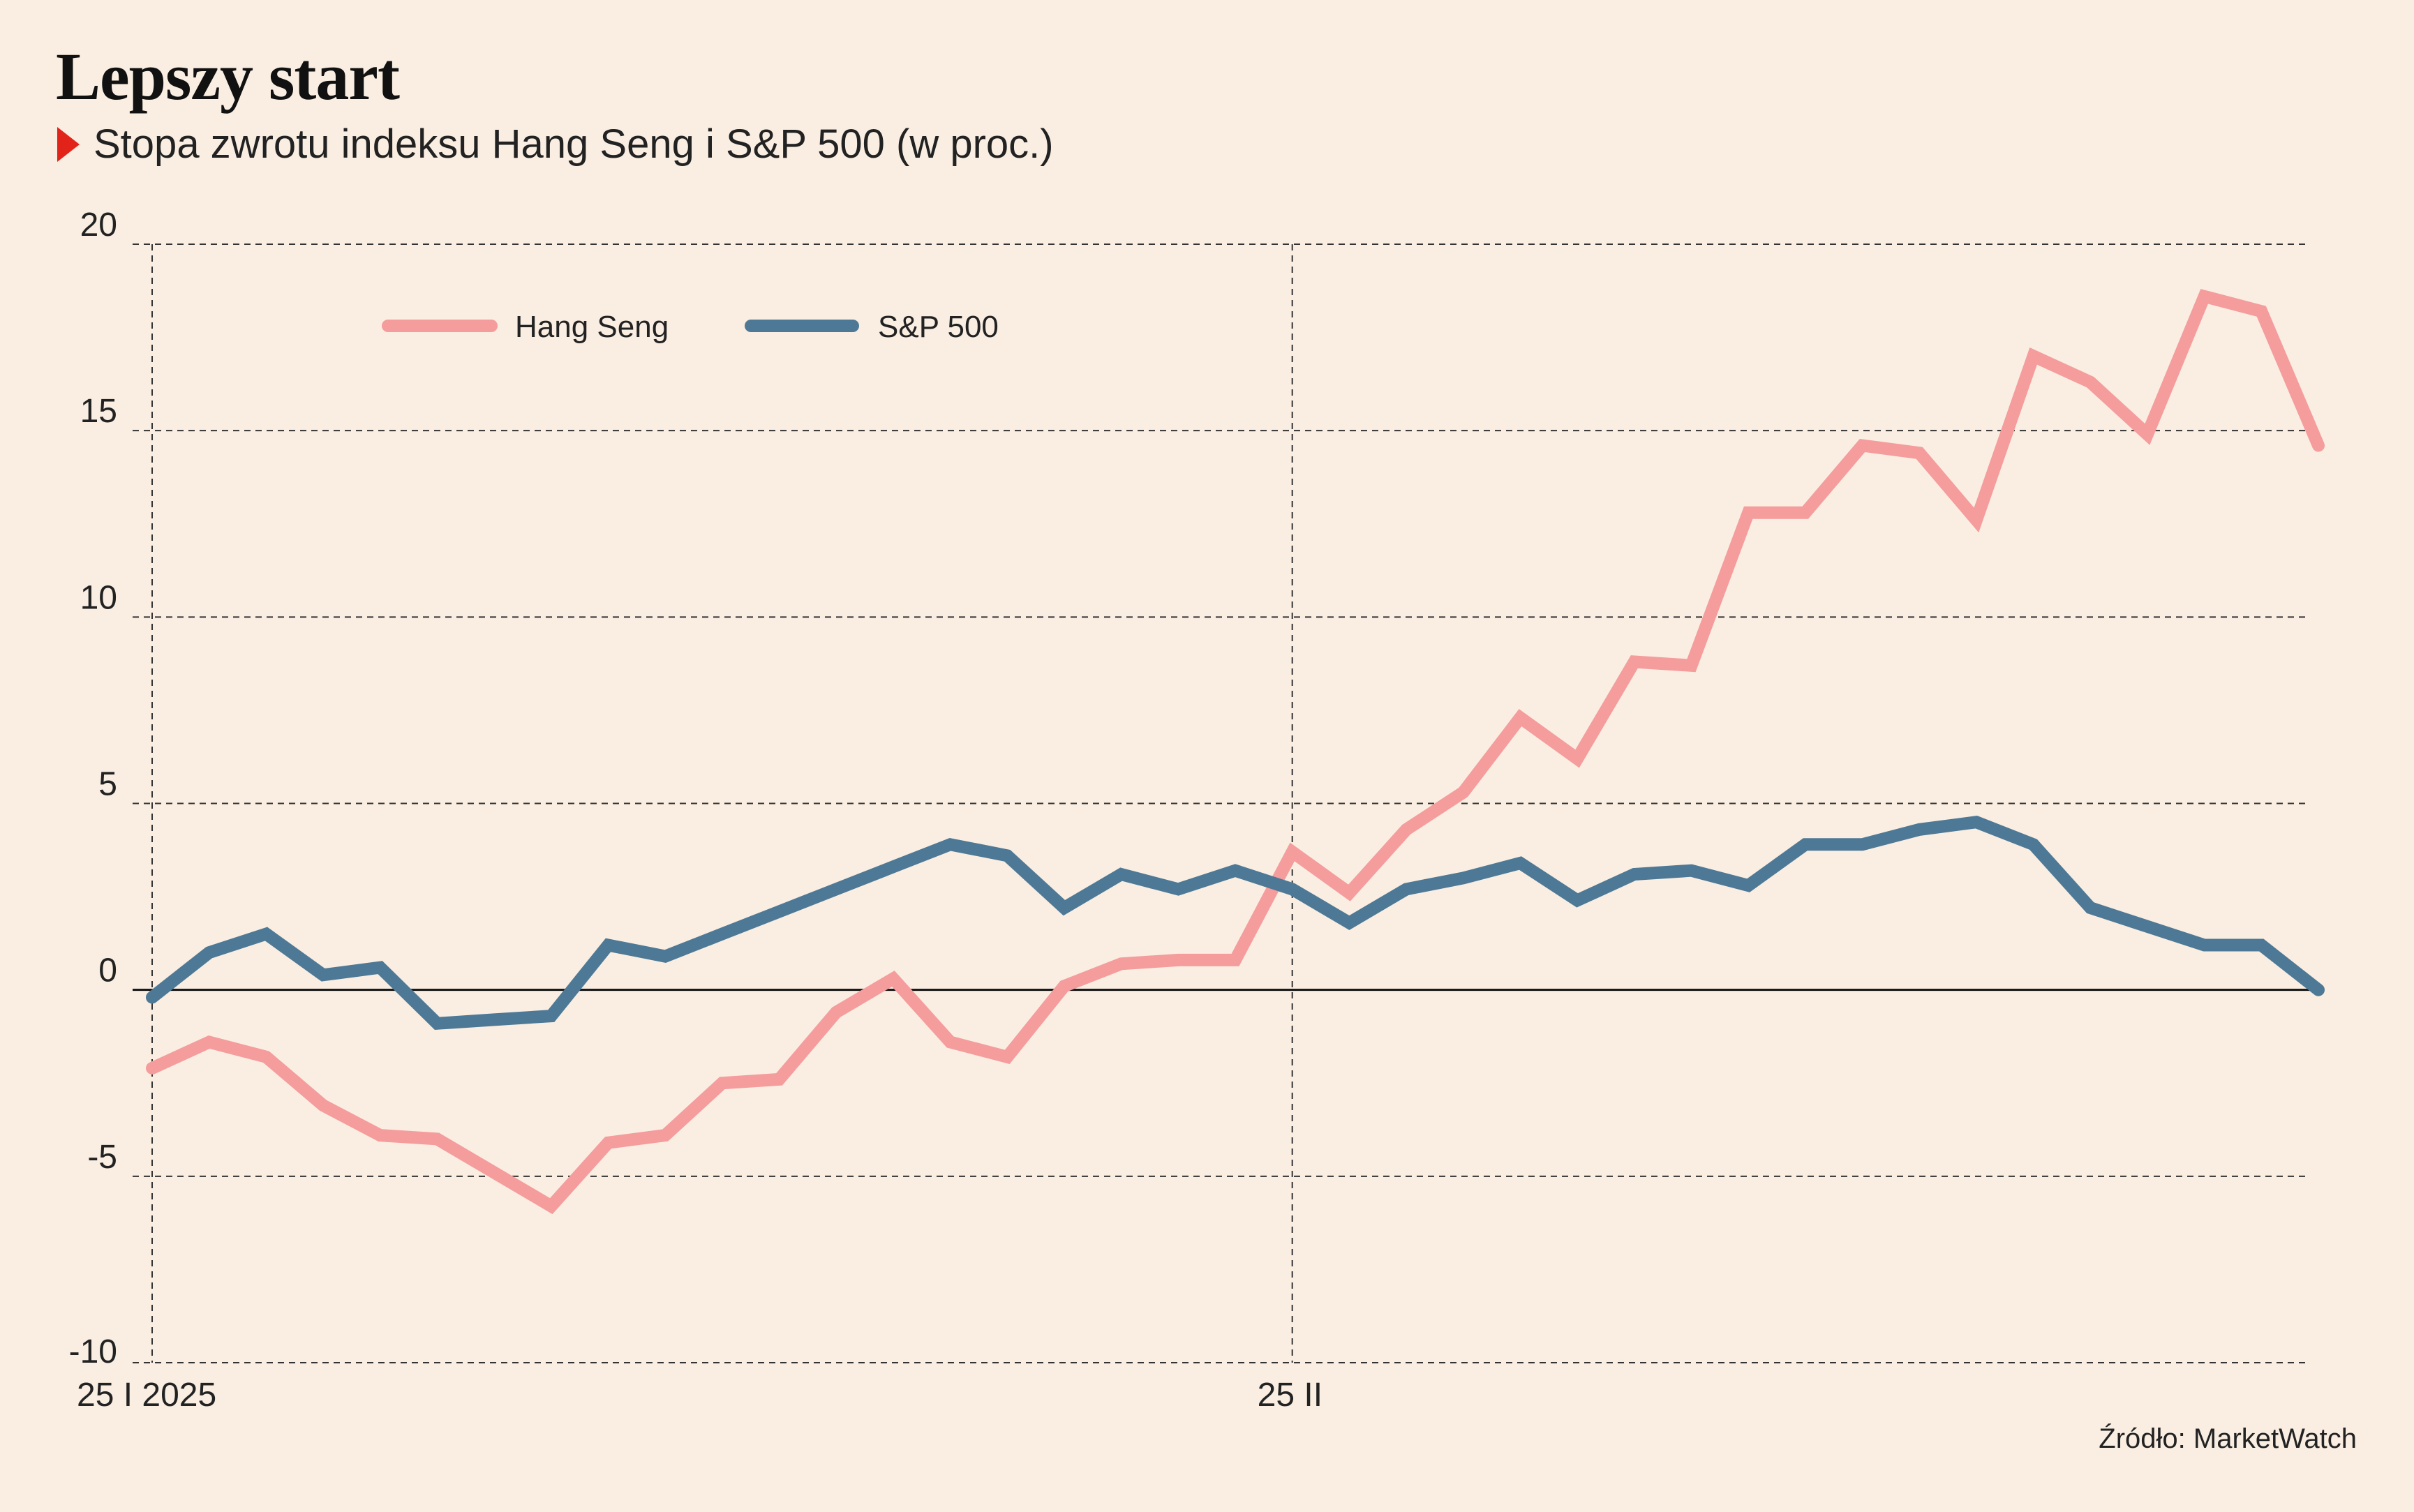 This screenshot has height=1512, width=2414. What do you see at coordinates (939, 327) in the screenshot?
I see `legend-label: S&P 500` at bounding box center [939, 327].